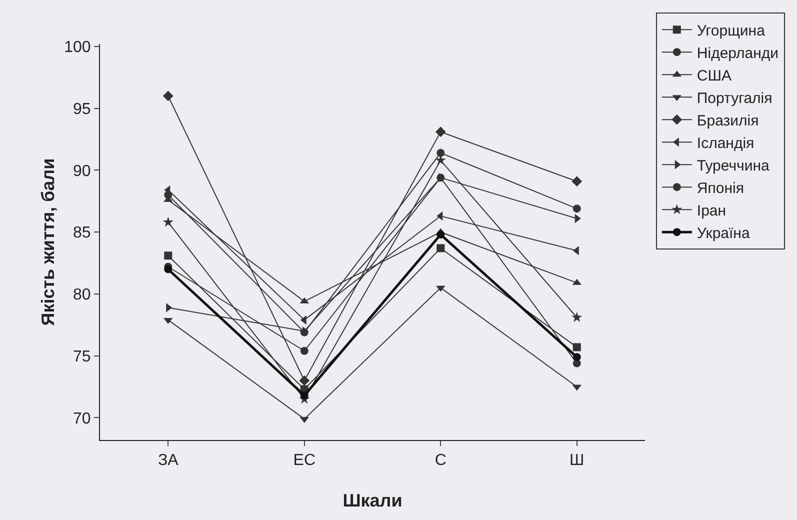  What do you see at coordinates (82, 295) in the screenshot?
I see `y-tick-label: 80` at bounding box center [82, 295].